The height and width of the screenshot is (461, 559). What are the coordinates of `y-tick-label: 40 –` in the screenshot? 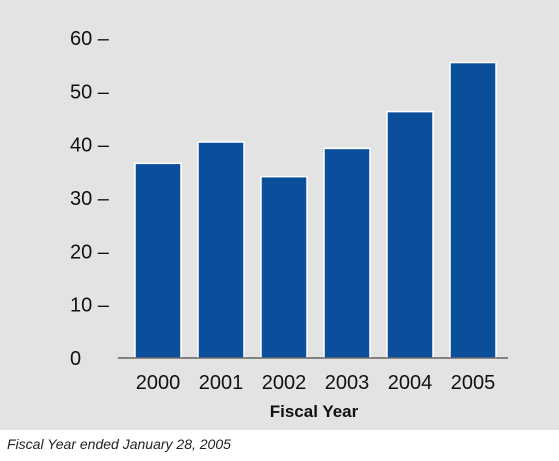 It's located at (90, 146).